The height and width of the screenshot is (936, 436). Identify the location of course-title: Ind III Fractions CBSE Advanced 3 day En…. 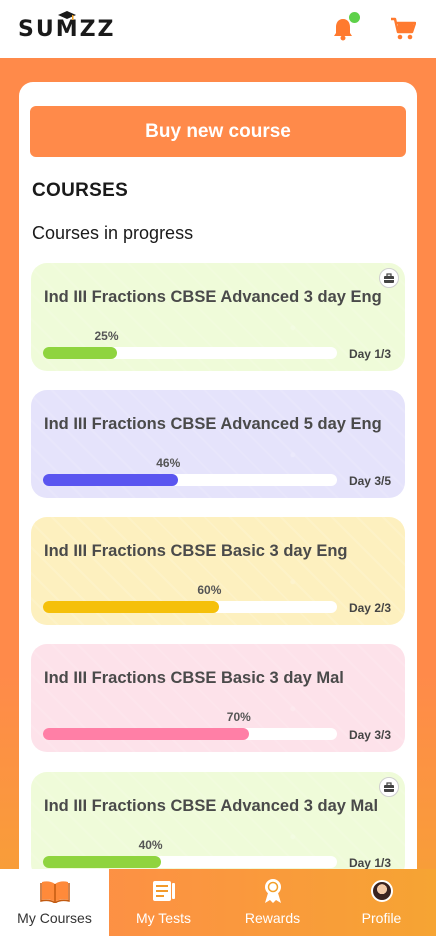
(213, 297).